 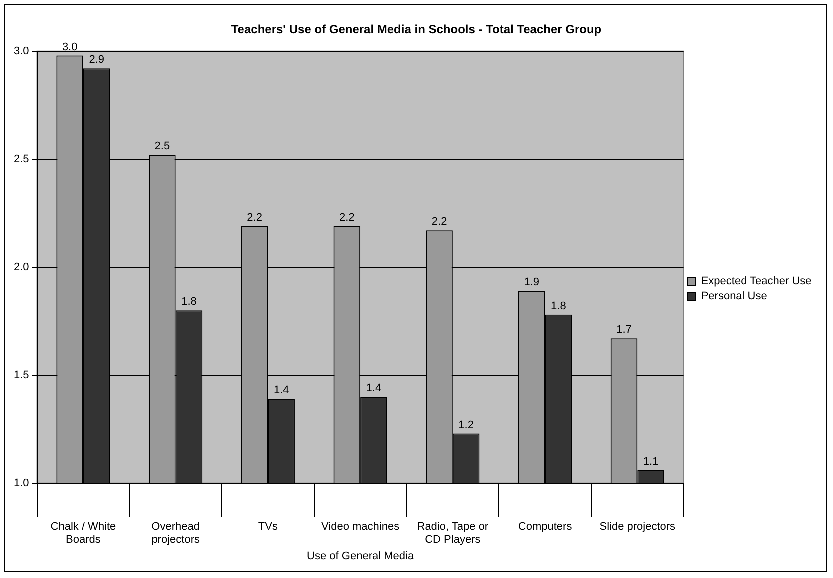 What do you see at coordinates (756, 282) in the screenshot?
I see `legend-label: Expected Teacher Use` at bounding box center [756, 282].